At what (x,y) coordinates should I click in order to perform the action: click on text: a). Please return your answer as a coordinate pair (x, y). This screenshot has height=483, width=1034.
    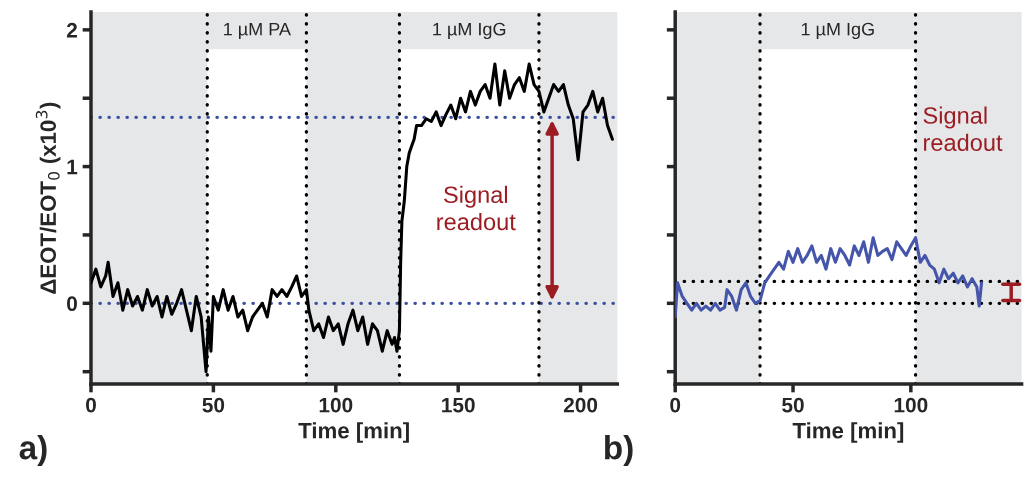
    Looking at the image, I should click on (33, 451).